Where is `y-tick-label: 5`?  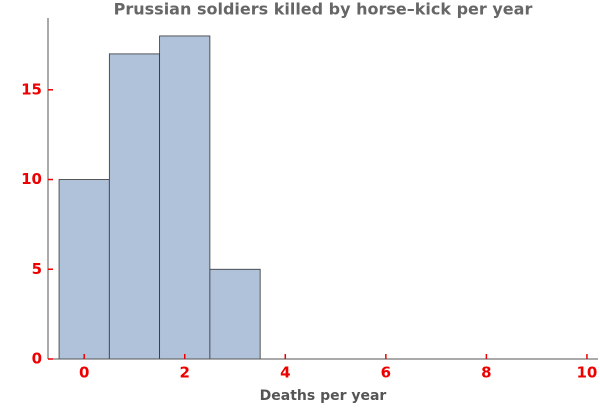 y-tick-label: 5 is located at coordinates (37, 269).